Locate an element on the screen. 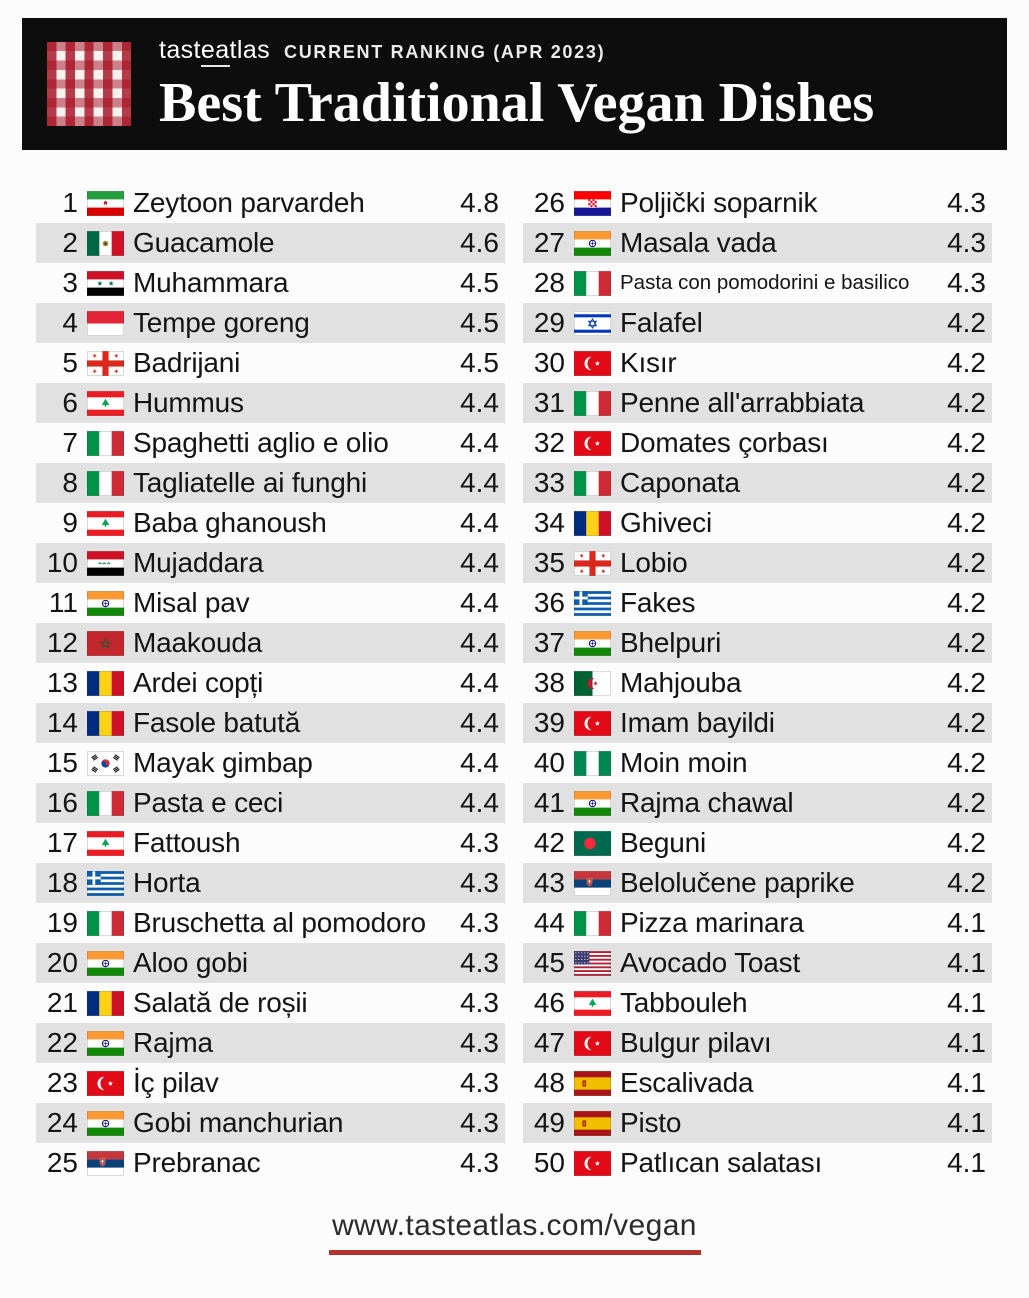 The image size is (1029, 1298). rank-number: 24 is located at coordinates (62, 1122).